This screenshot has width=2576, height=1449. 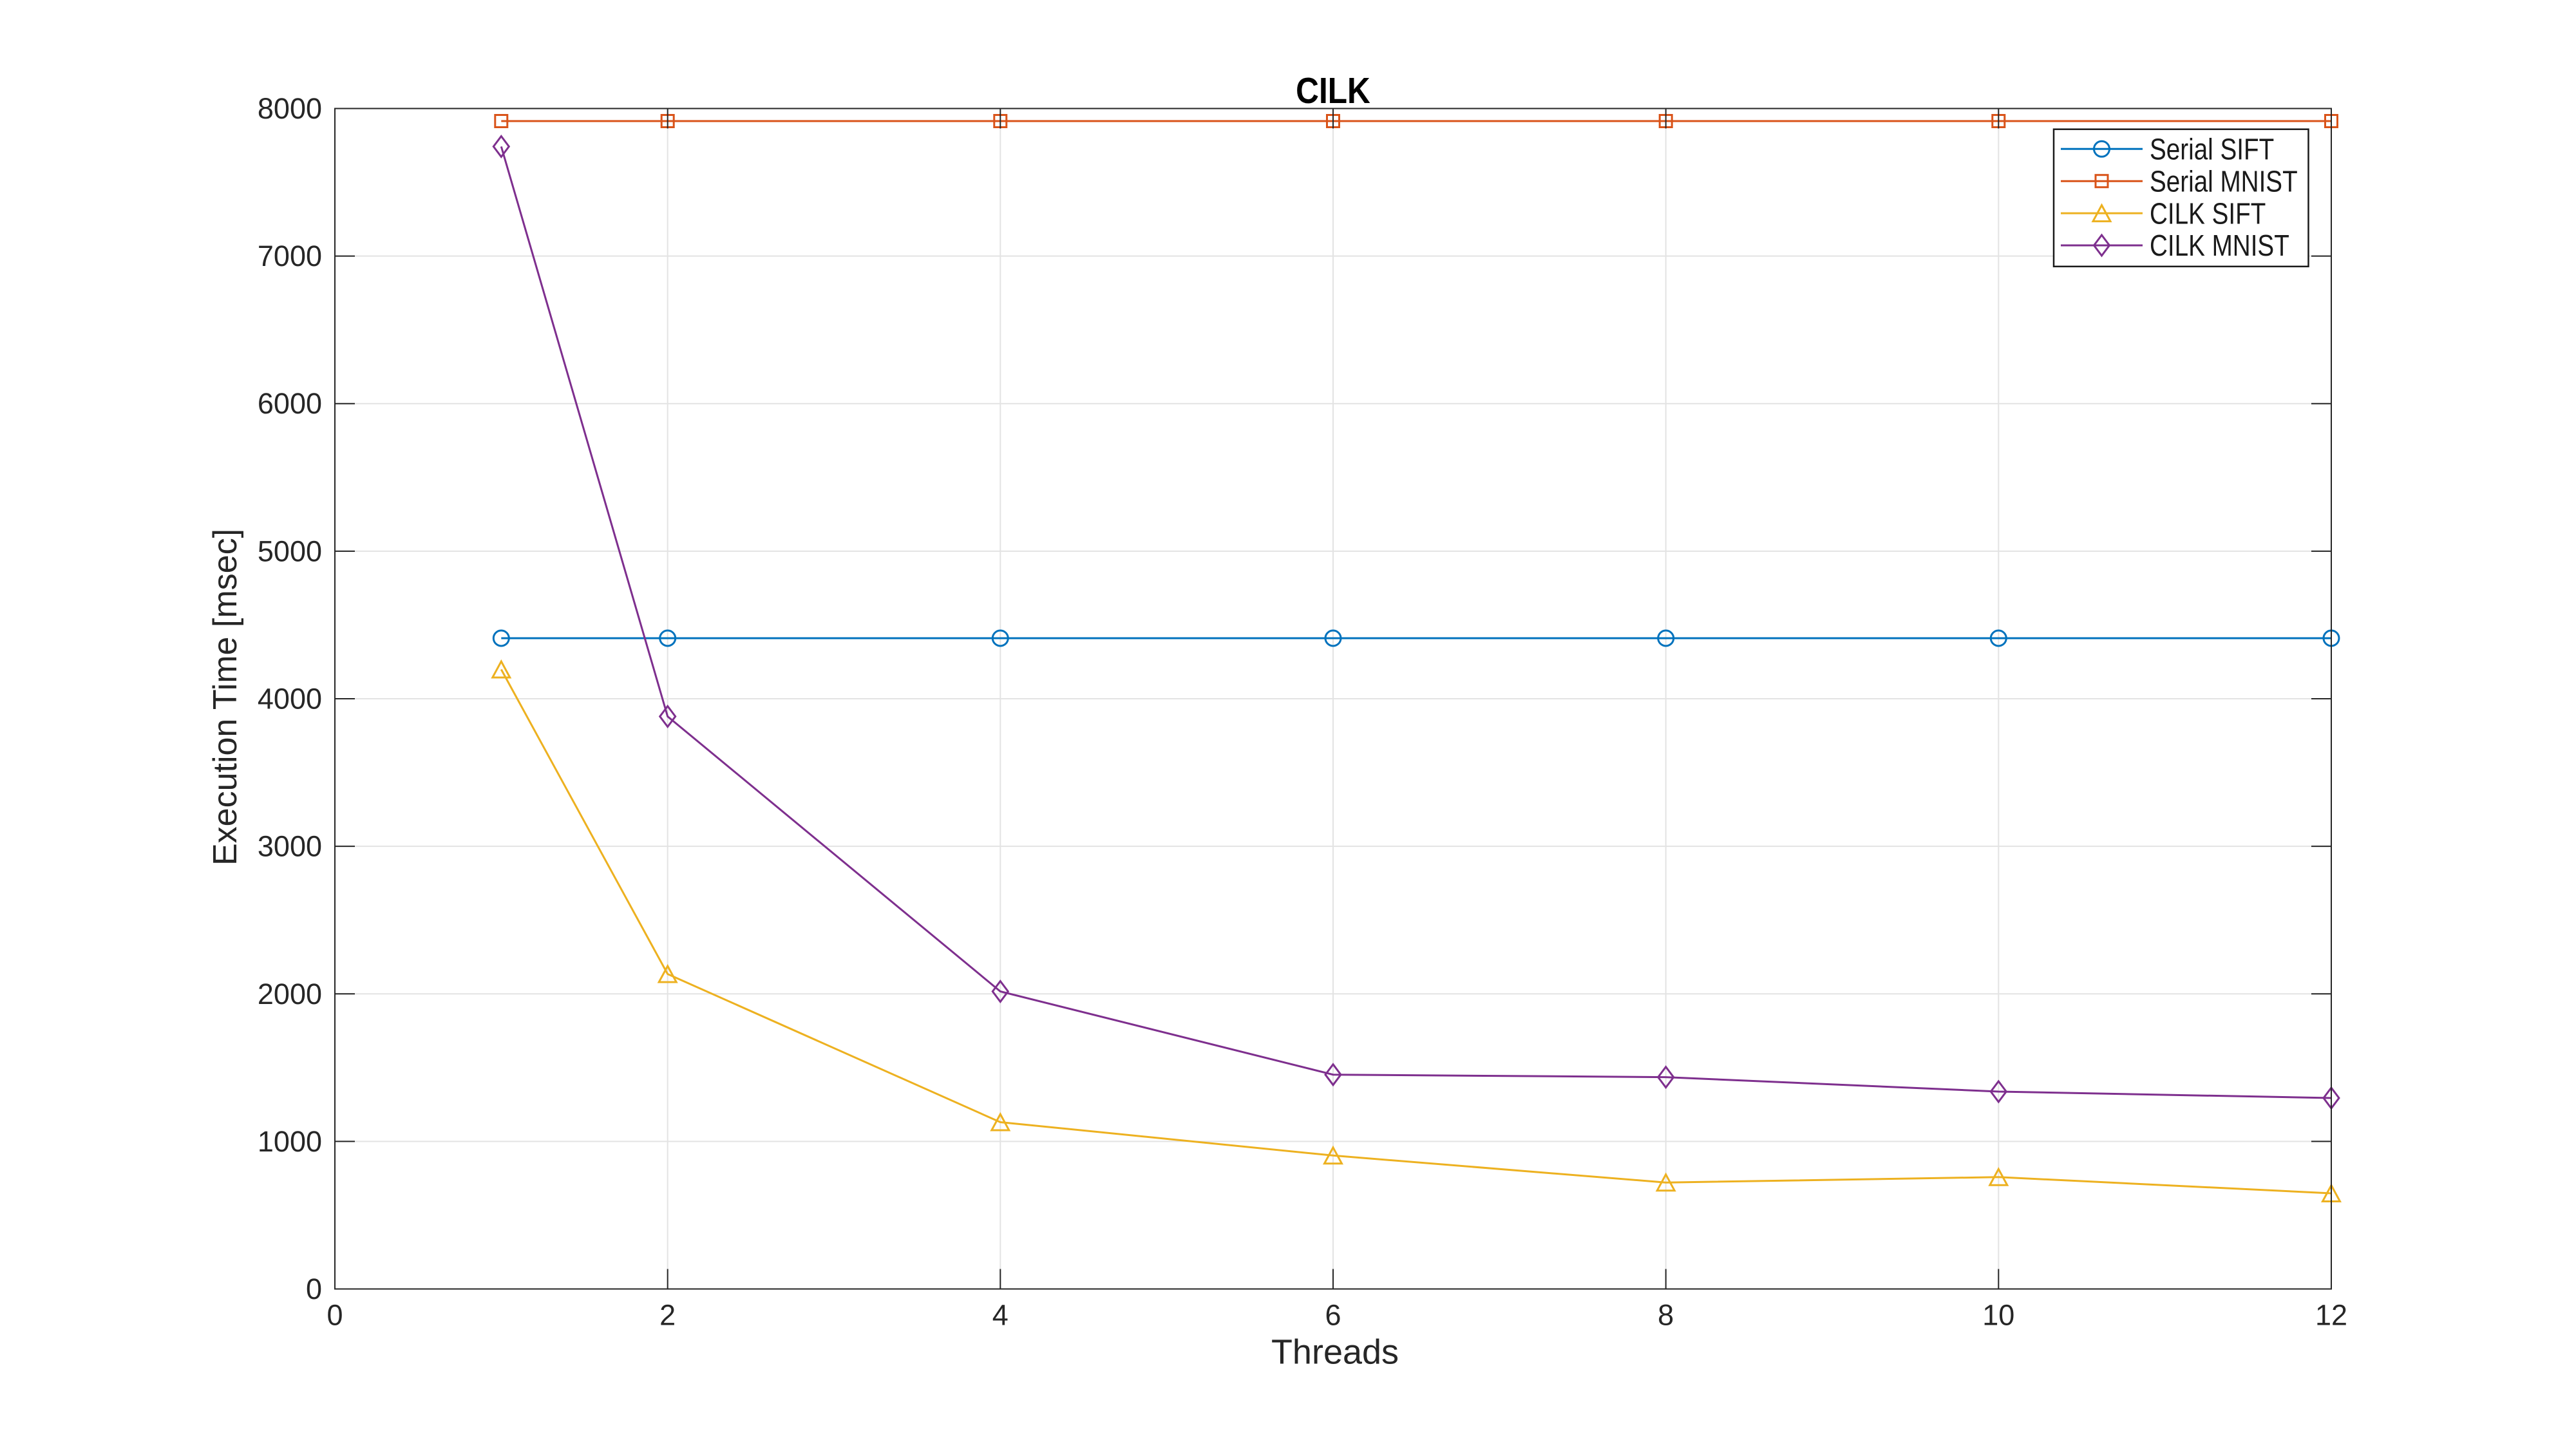 What do you see at coordinates (290, 994) in the screenshot?
I see `svg-text: 2000` at bounding box center [290, 994].